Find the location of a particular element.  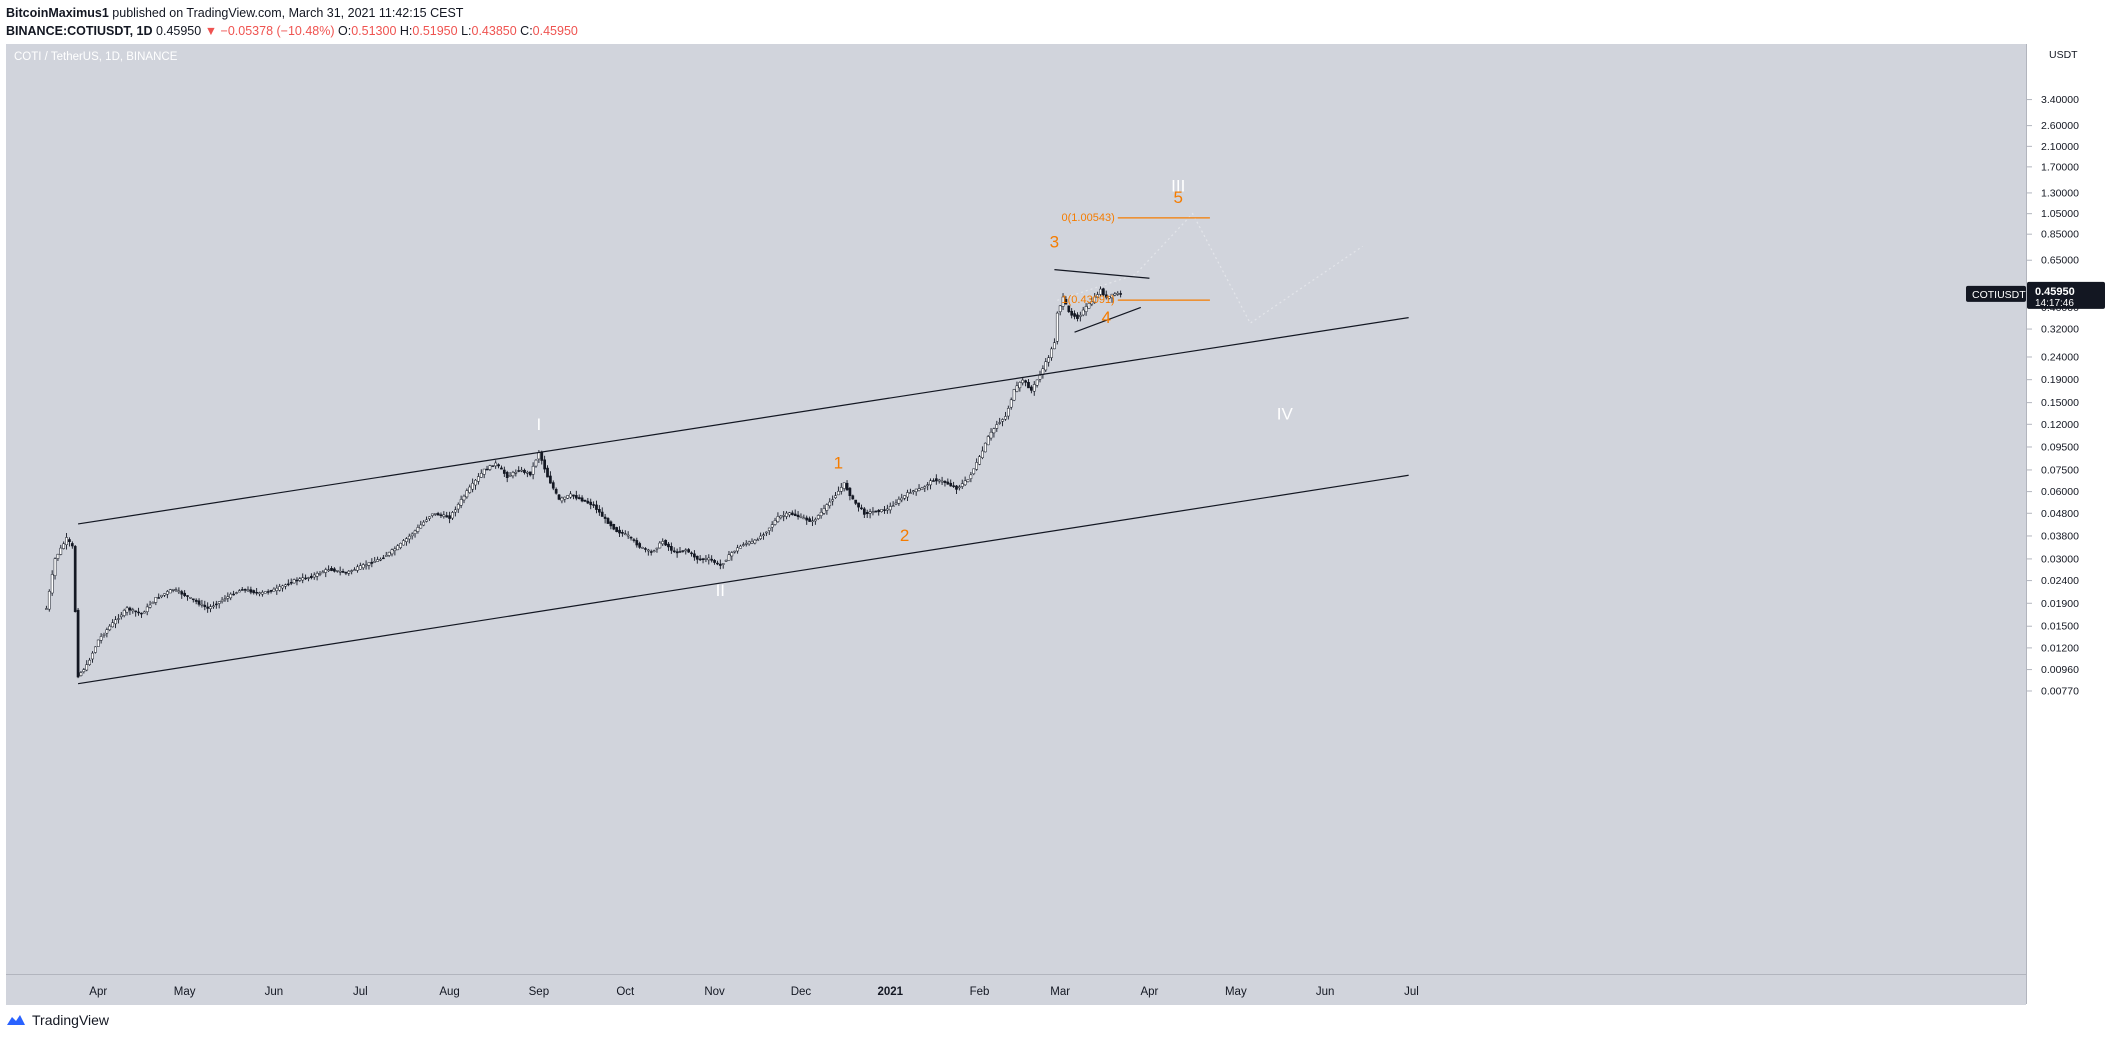

open-value: 0.51300 is located at coordinates (374, 31).